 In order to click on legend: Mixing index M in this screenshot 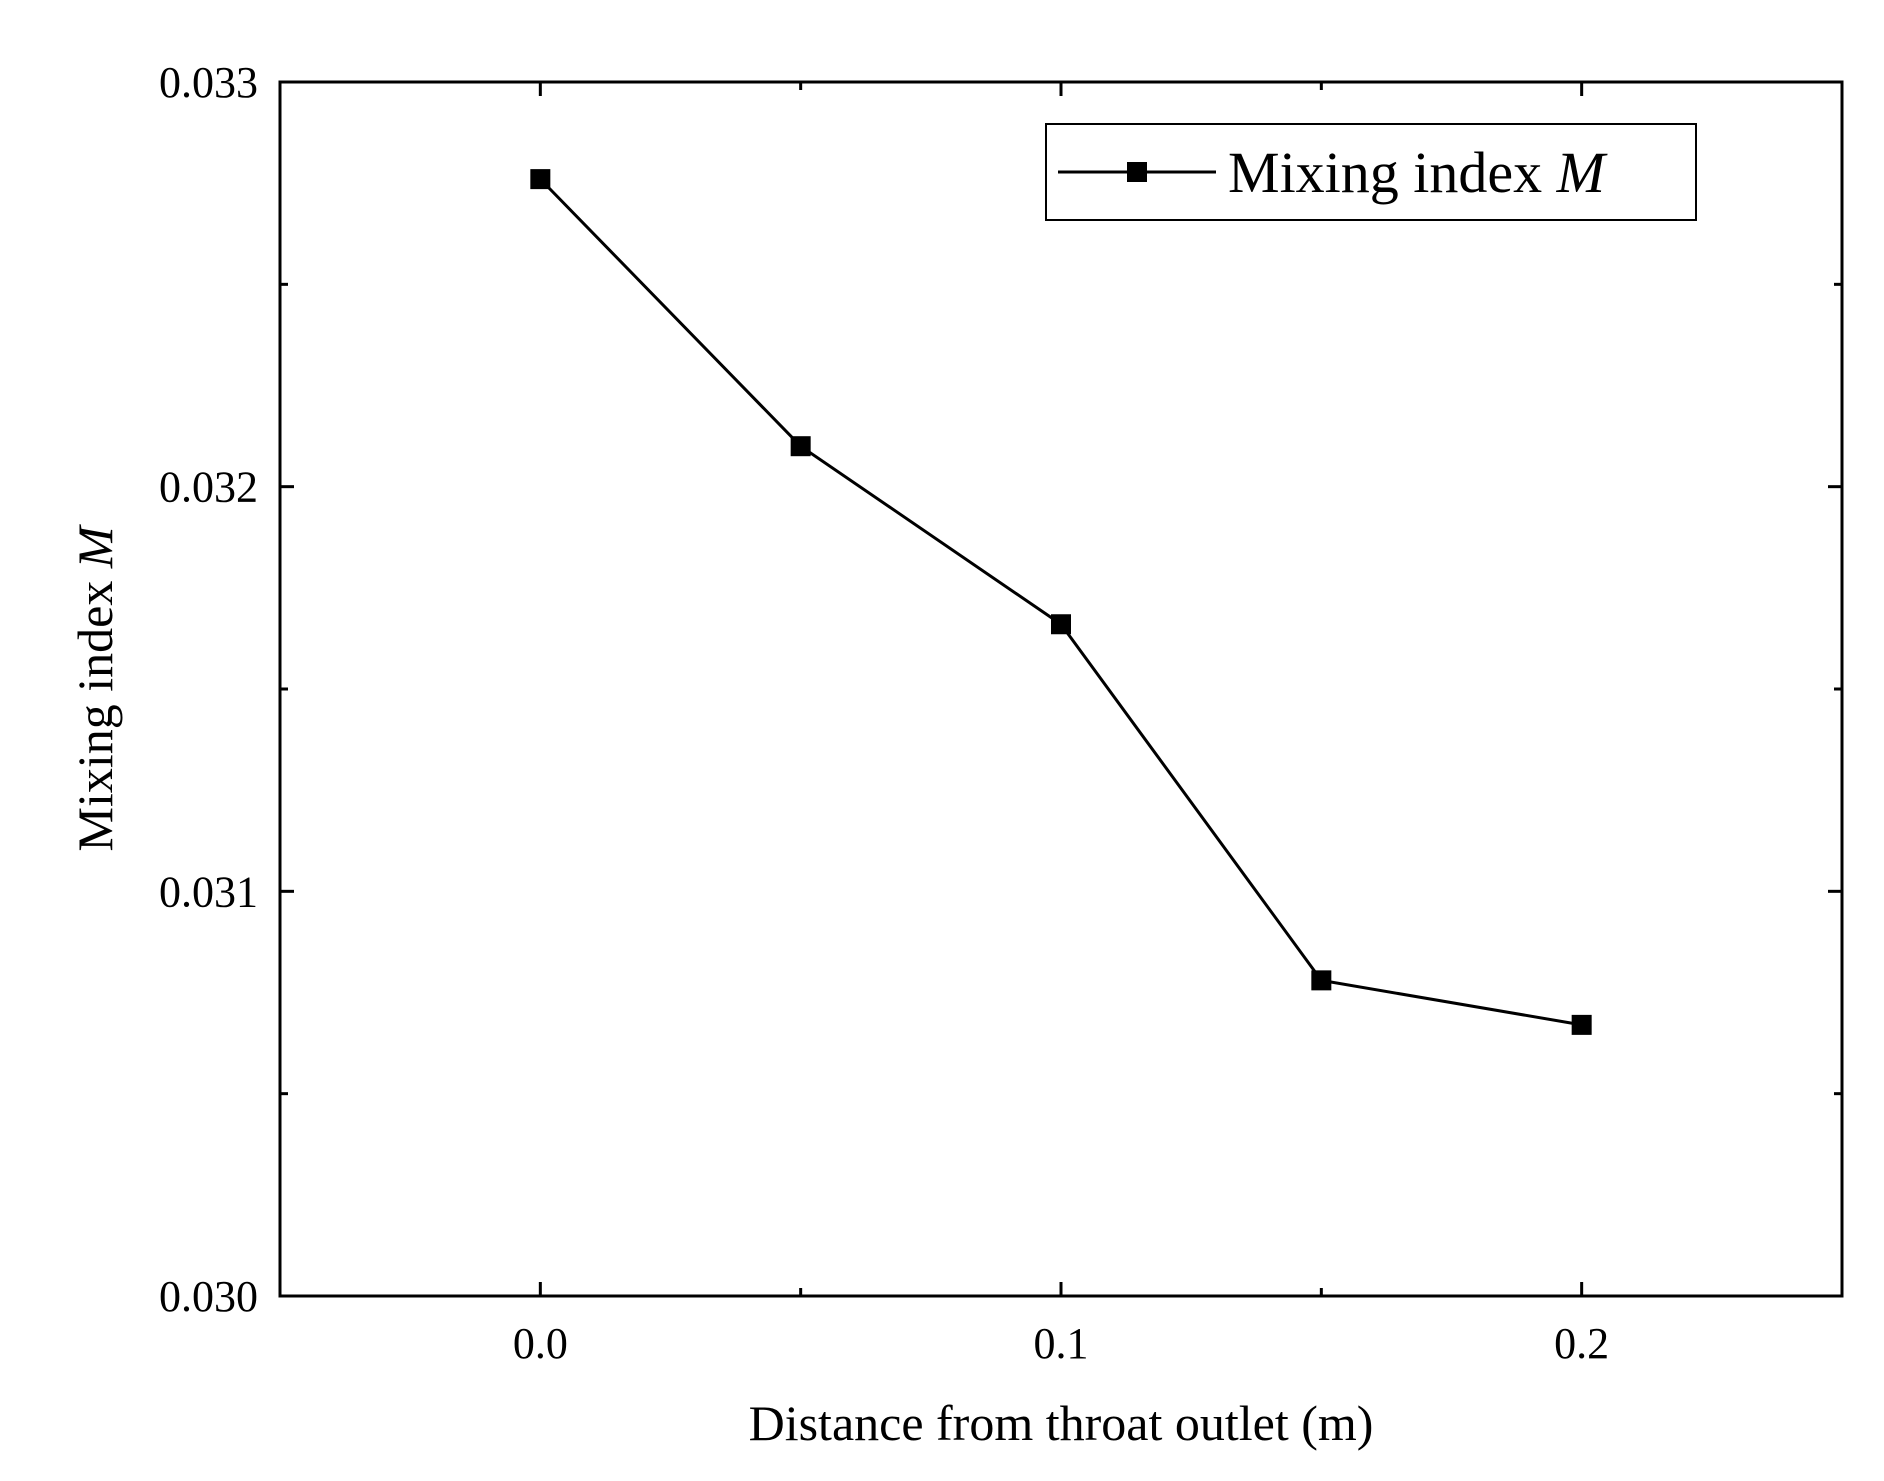, I will do `click(1371, 172)`.